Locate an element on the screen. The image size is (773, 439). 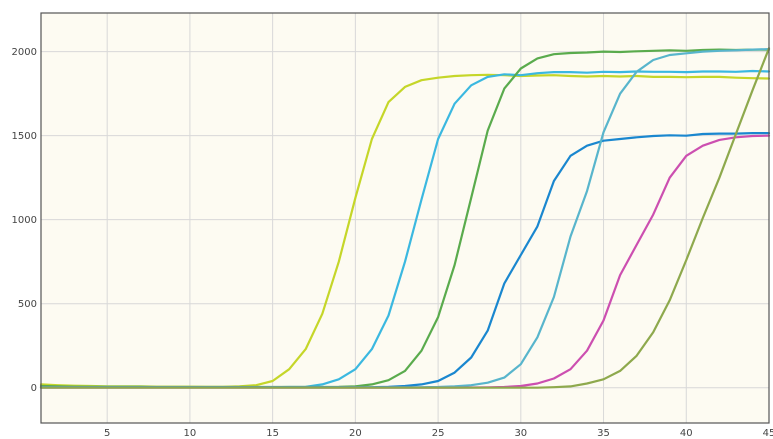
x-tick-label: 20 is located at coordinates (355, 433).